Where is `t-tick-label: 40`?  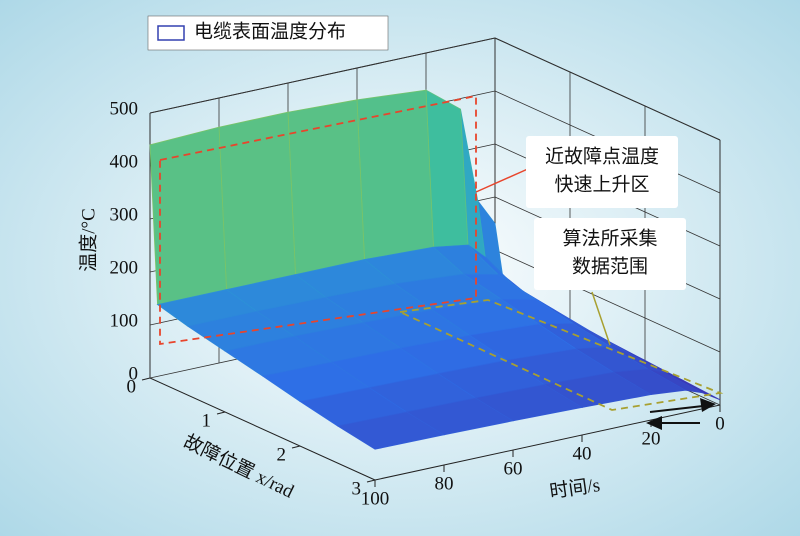
t-tick-label: 40 is located at coordinates (582, 453).